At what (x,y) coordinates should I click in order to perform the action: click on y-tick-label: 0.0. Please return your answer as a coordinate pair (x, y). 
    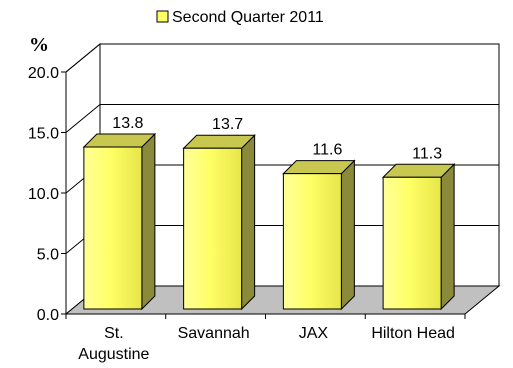
    Looking at the image, I should click on (48, 315).